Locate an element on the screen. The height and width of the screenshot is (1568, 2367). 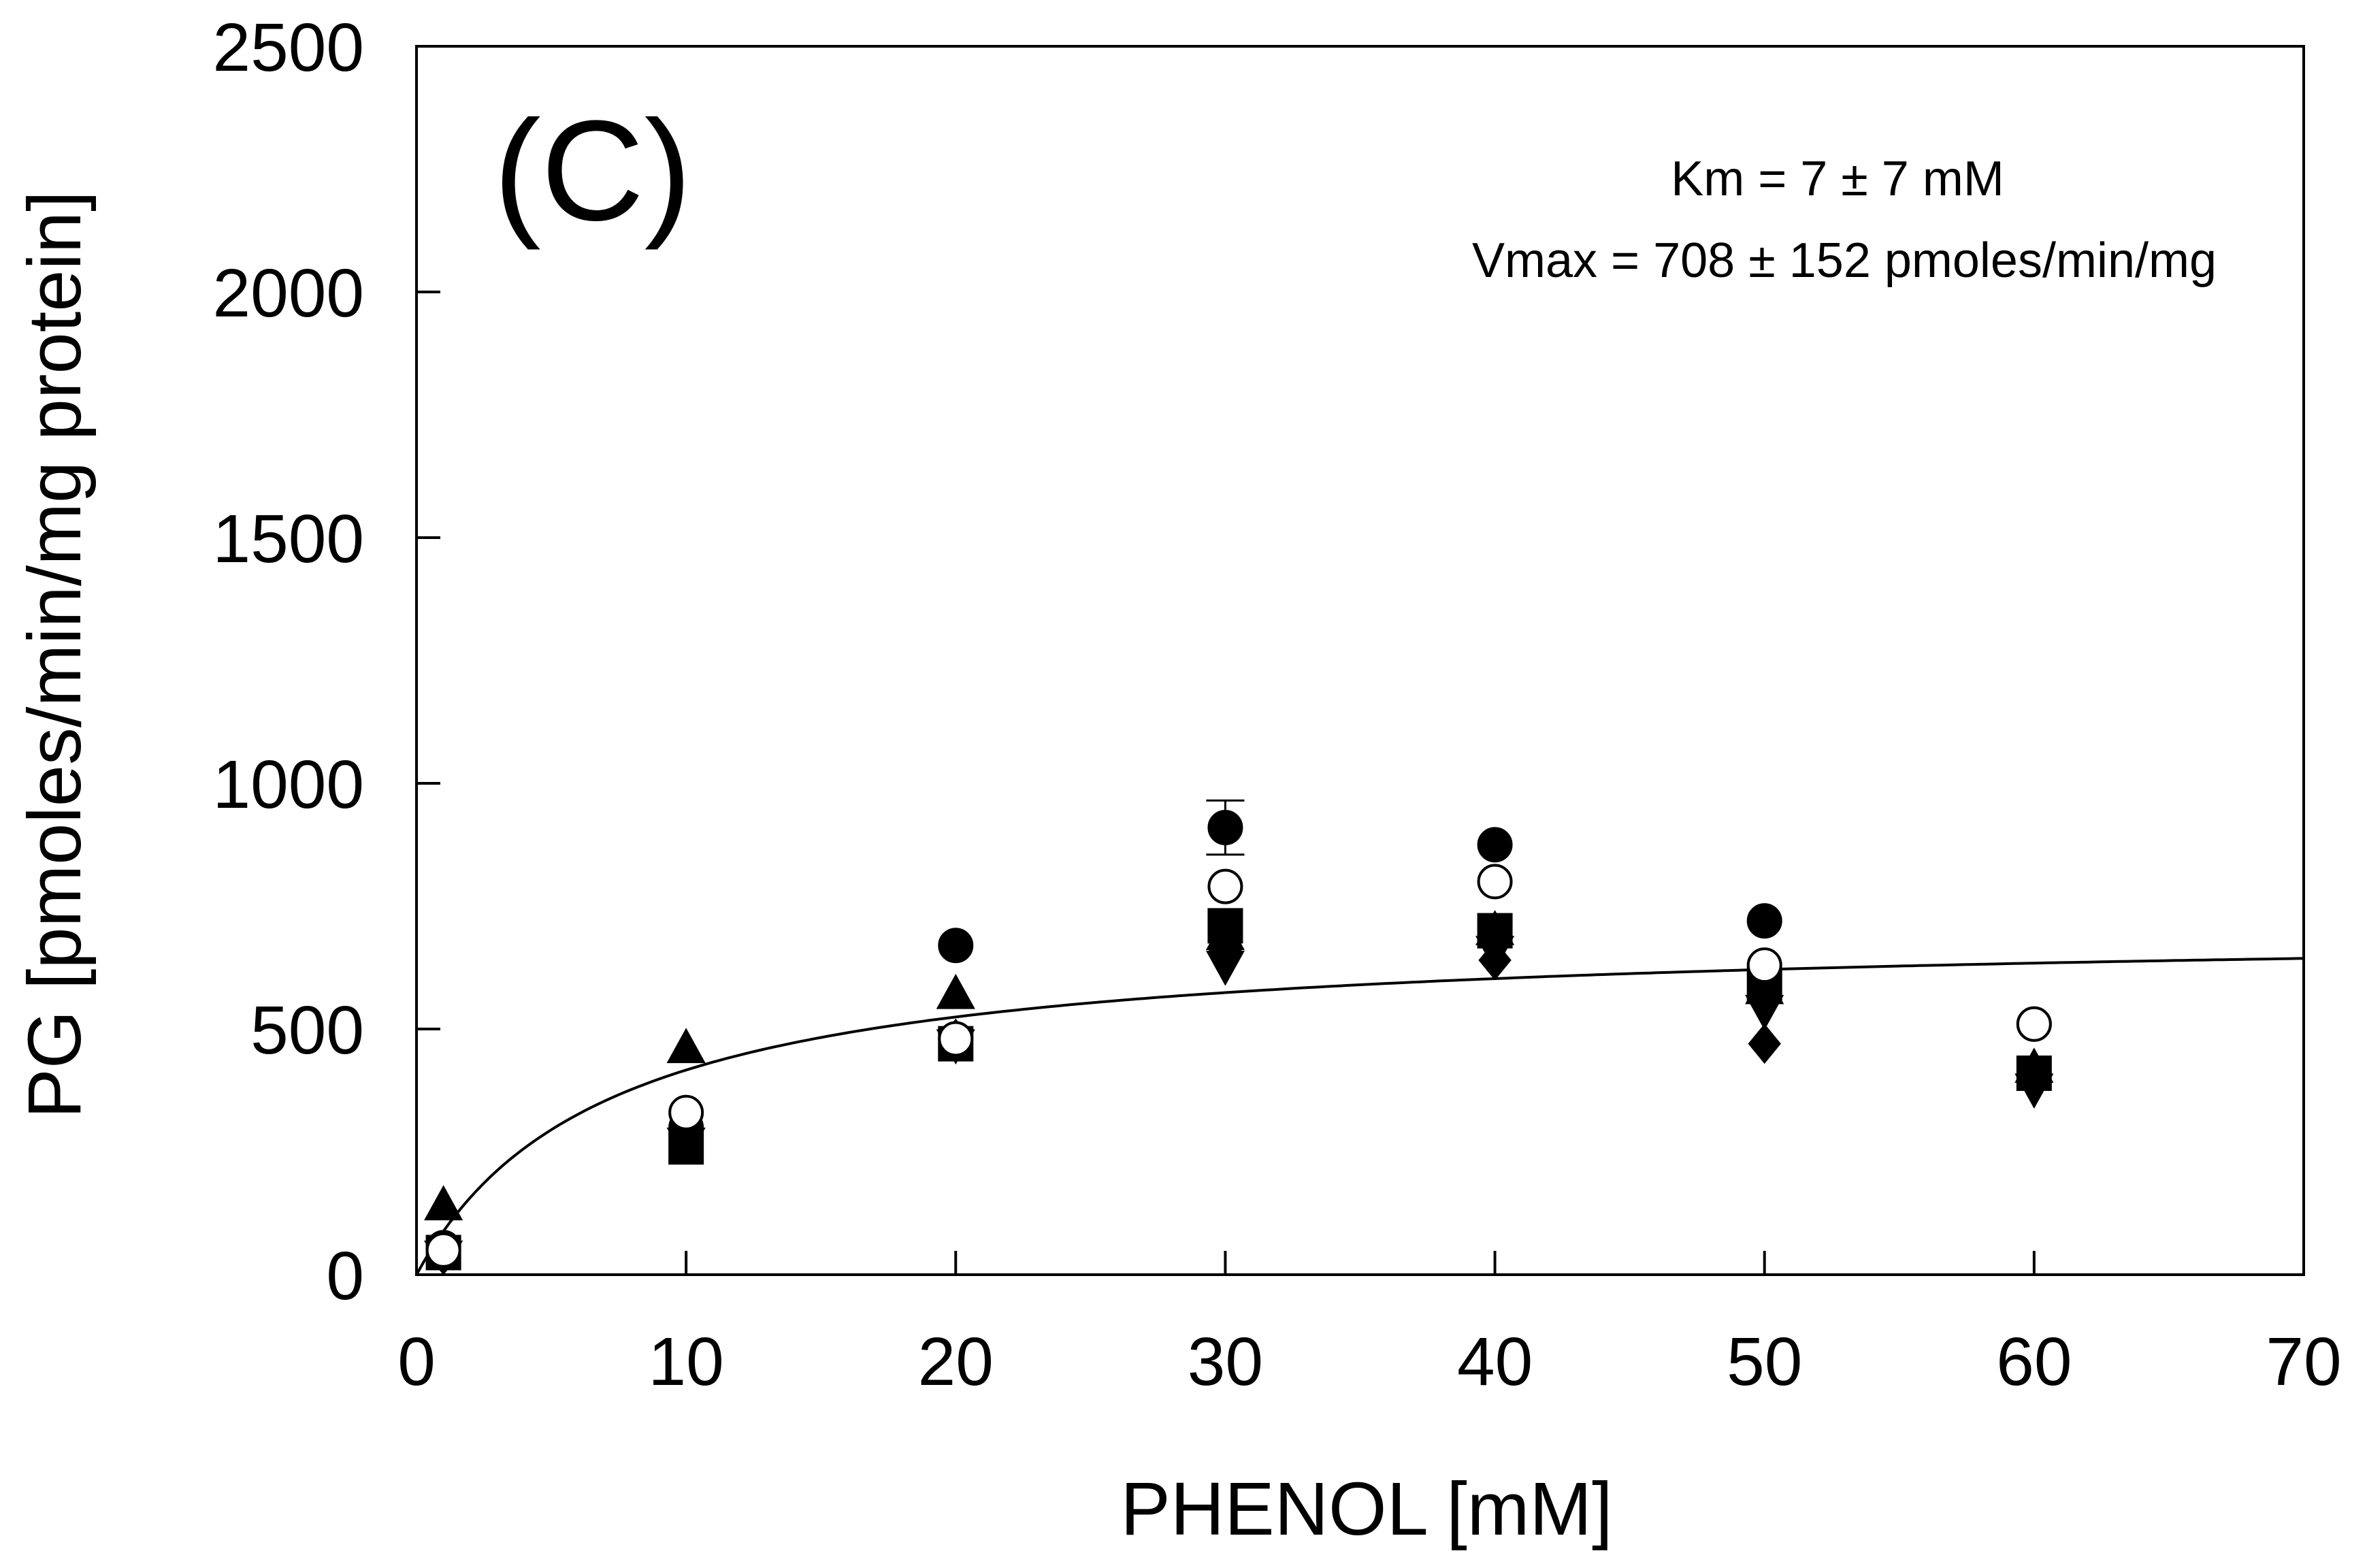
y-tick-label: 1000 is located at coordinates (289, 785).